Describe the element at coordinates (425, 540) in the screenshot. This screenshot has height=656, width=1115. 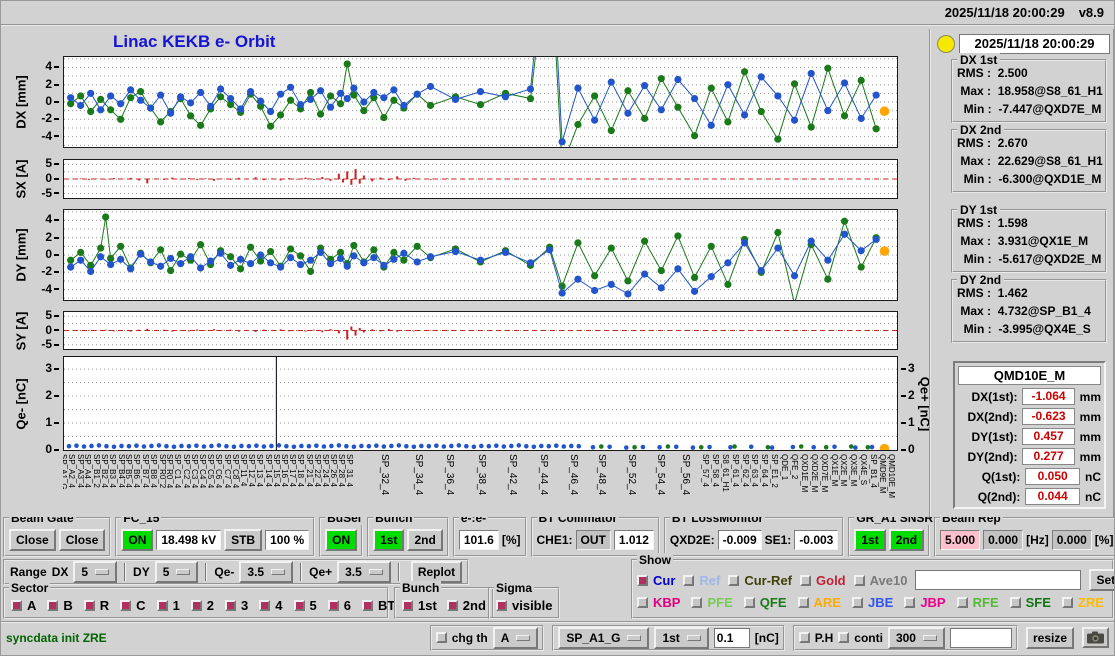
I see `button-bunch-2nd: 2nd` at that location.